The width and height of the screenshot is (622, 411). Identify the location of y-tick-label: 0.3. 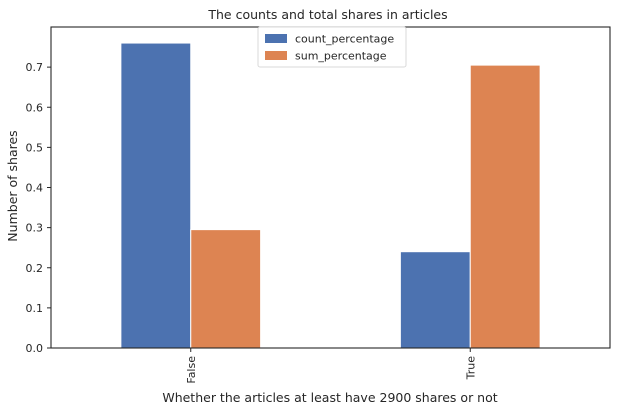
(35, 228).